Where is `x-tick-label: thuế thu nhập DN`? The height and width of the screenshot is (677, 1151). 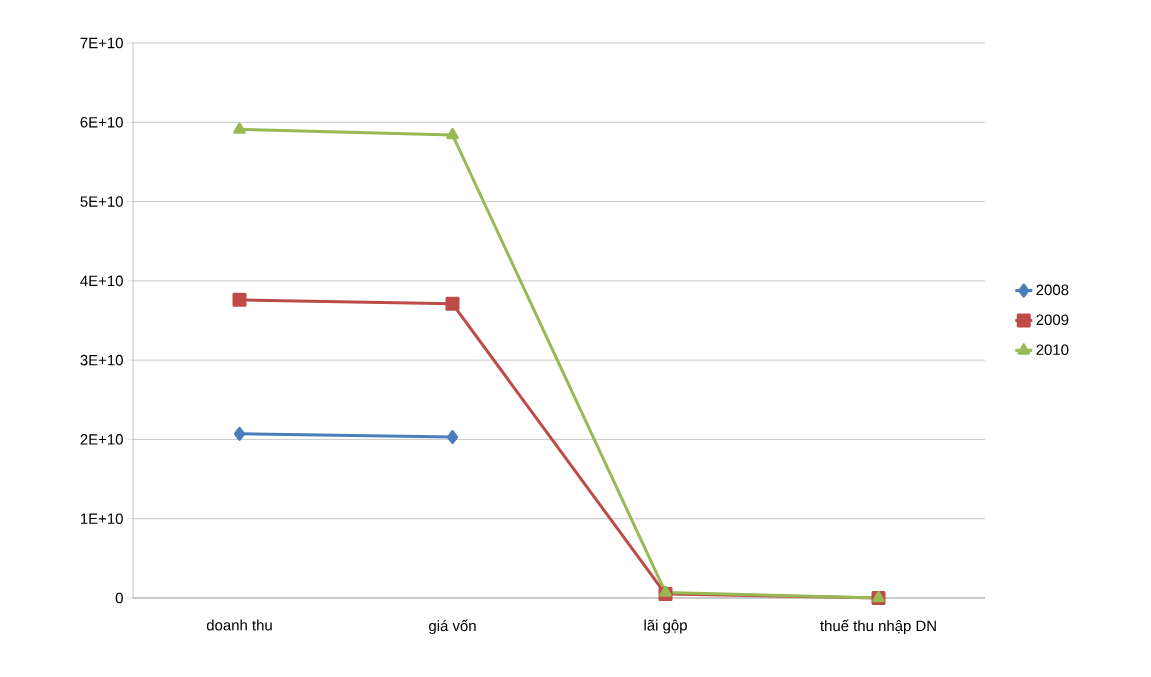 x-tick-label: thuế thu nhập DN is located at coordinates (878, 627).